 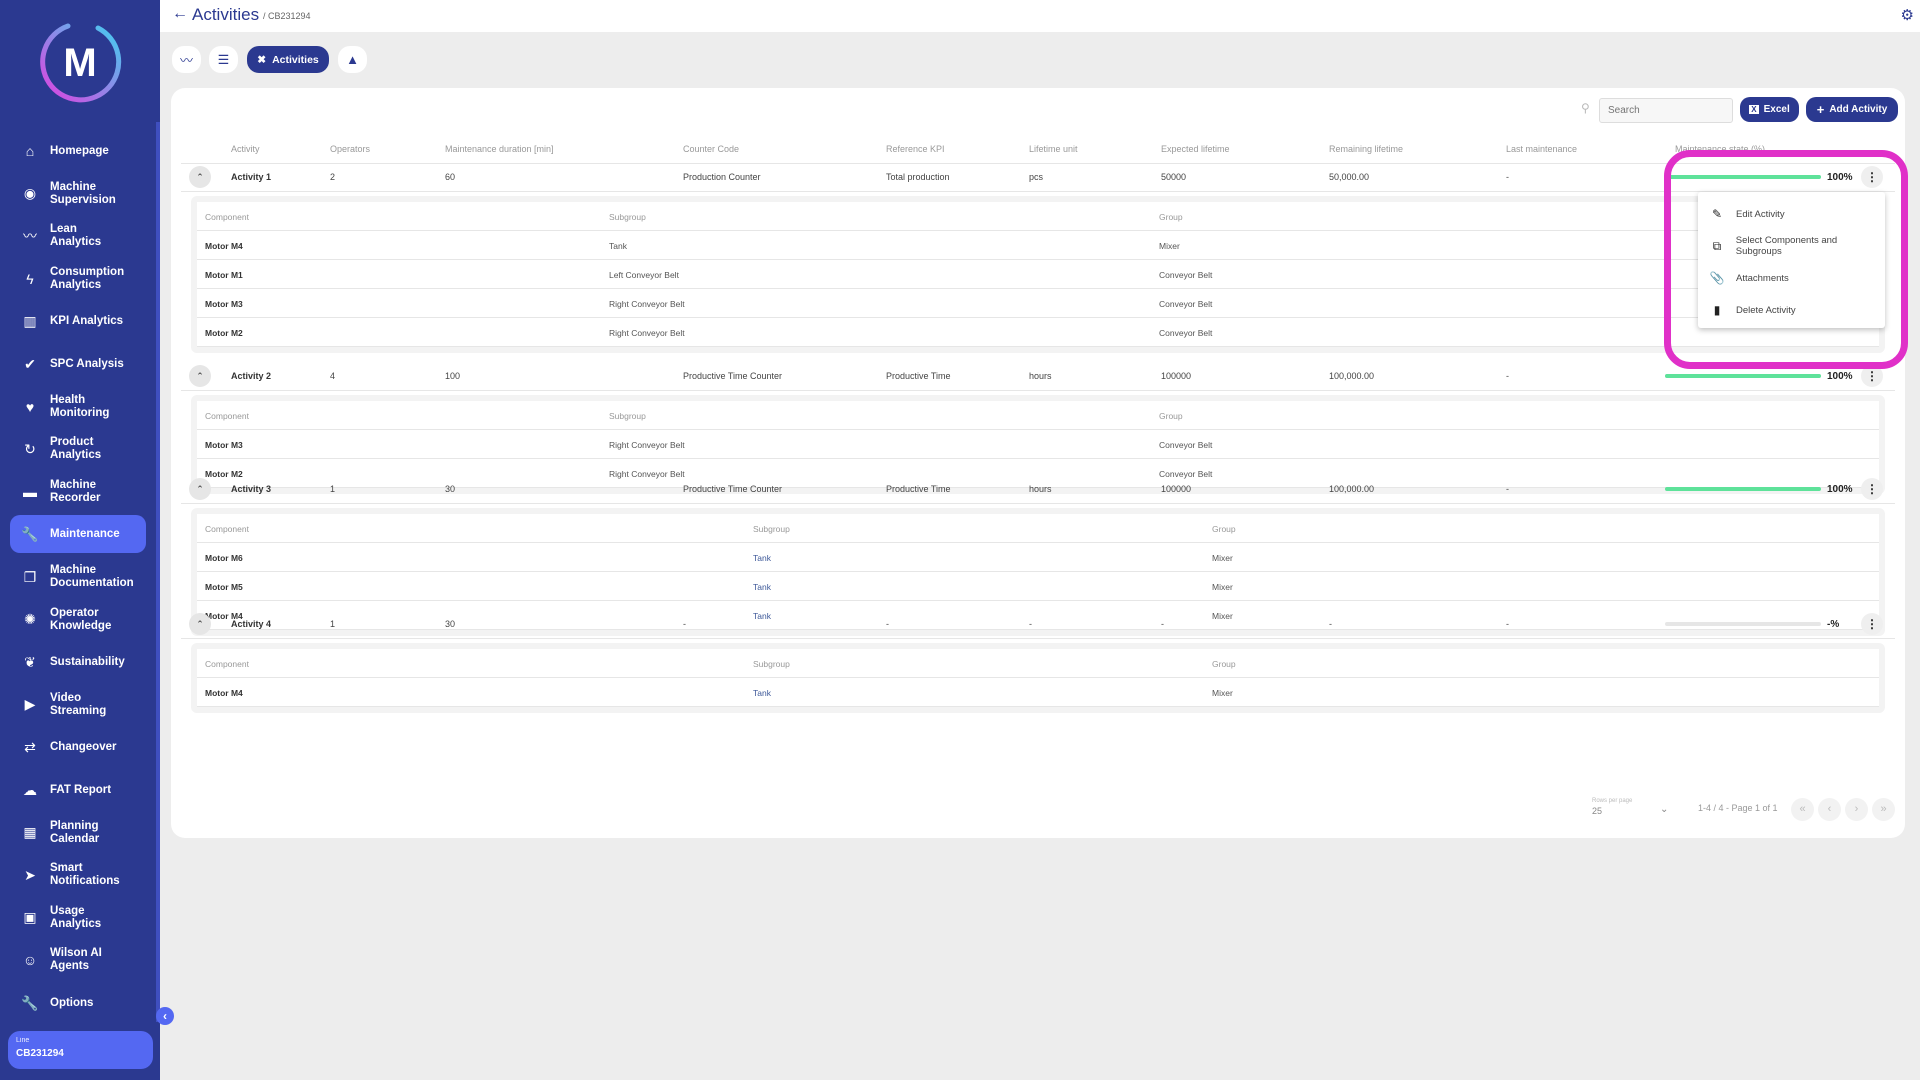 I want to click on sidebar-item-label: Machine Recorder, so click(x=75, y=491).